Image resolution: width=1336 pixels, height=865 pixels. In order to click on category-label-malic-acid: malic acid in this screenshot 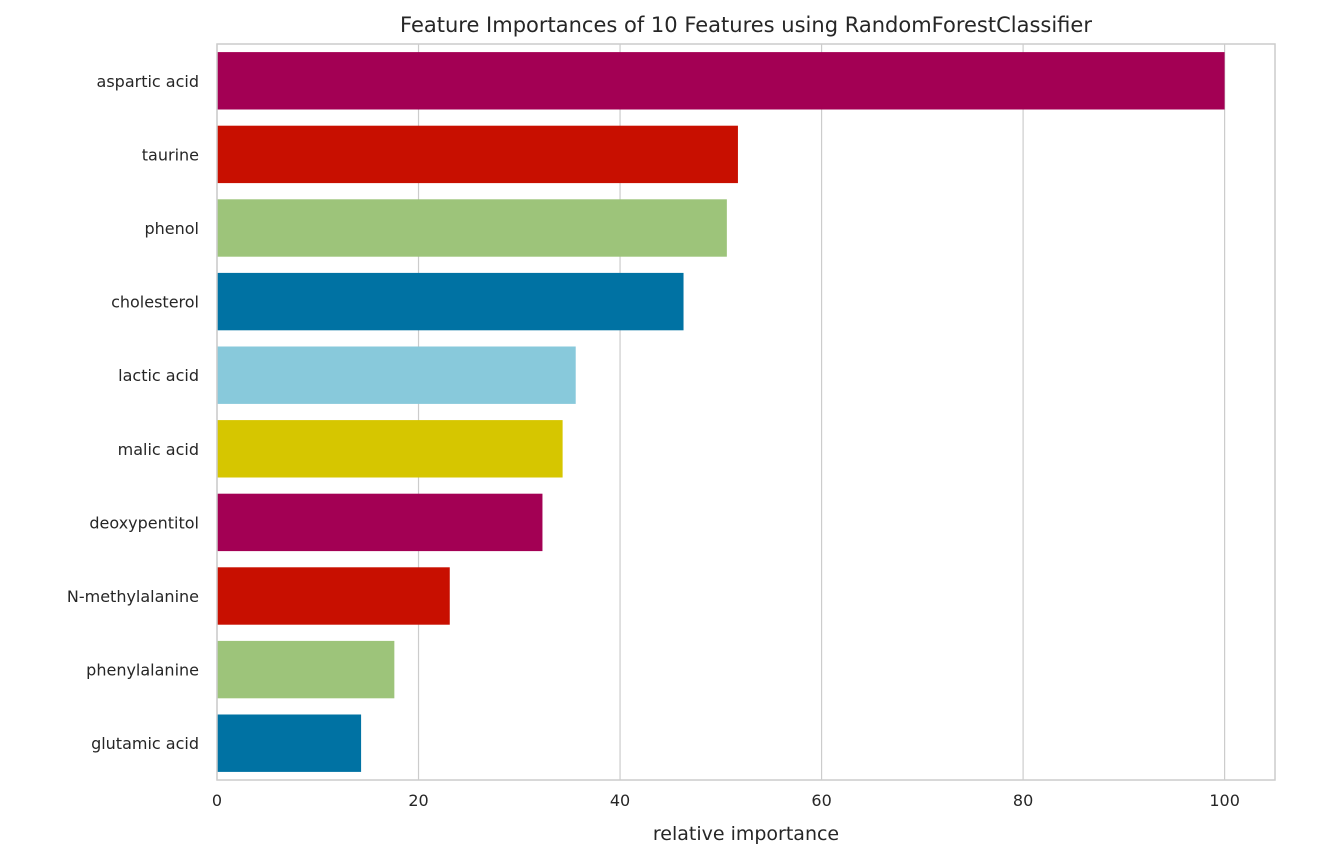, I will do `click(158, 449)`.